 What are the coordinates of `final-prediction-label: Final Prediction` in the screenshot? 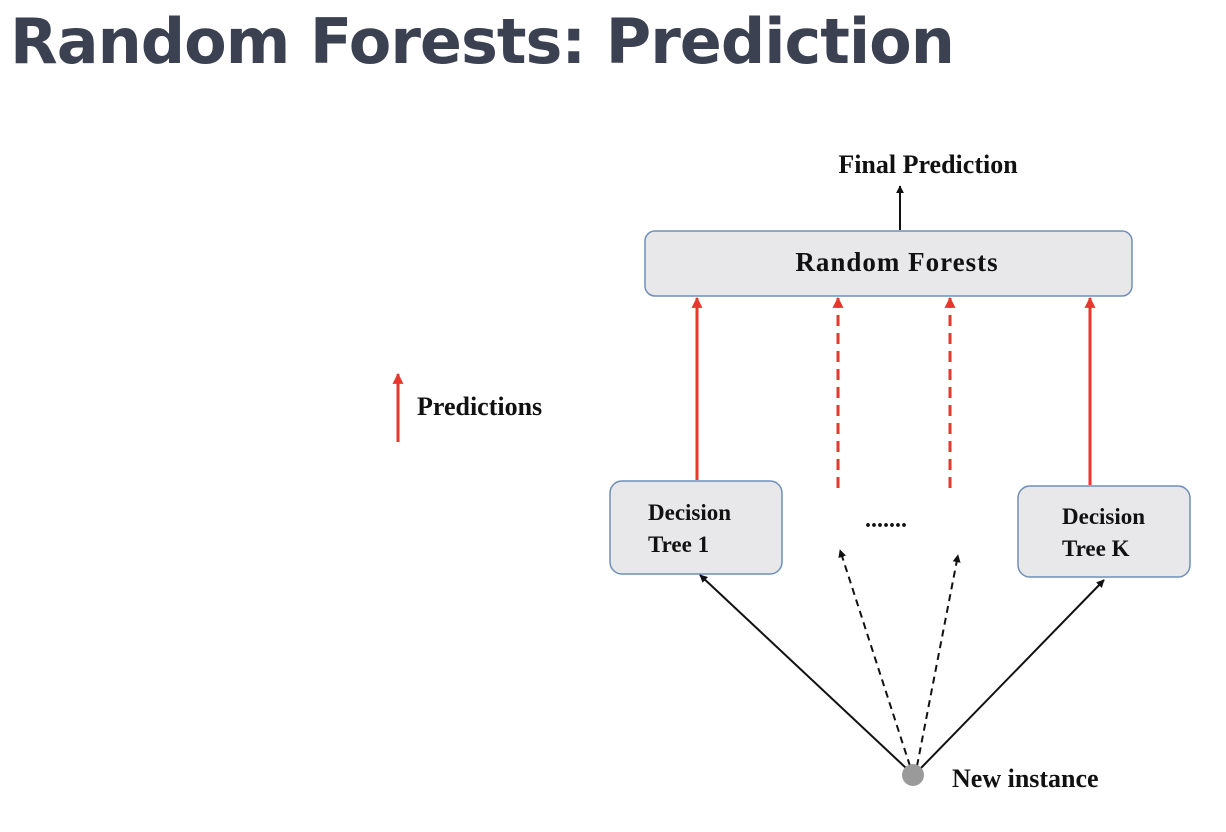 It's located at (928, 164).